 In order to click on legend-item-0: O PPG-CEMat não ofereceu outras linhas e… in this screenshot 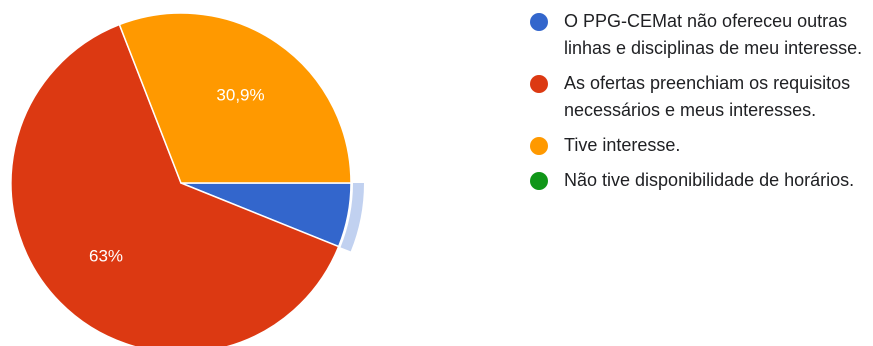, I will do `click(700, 35)`.